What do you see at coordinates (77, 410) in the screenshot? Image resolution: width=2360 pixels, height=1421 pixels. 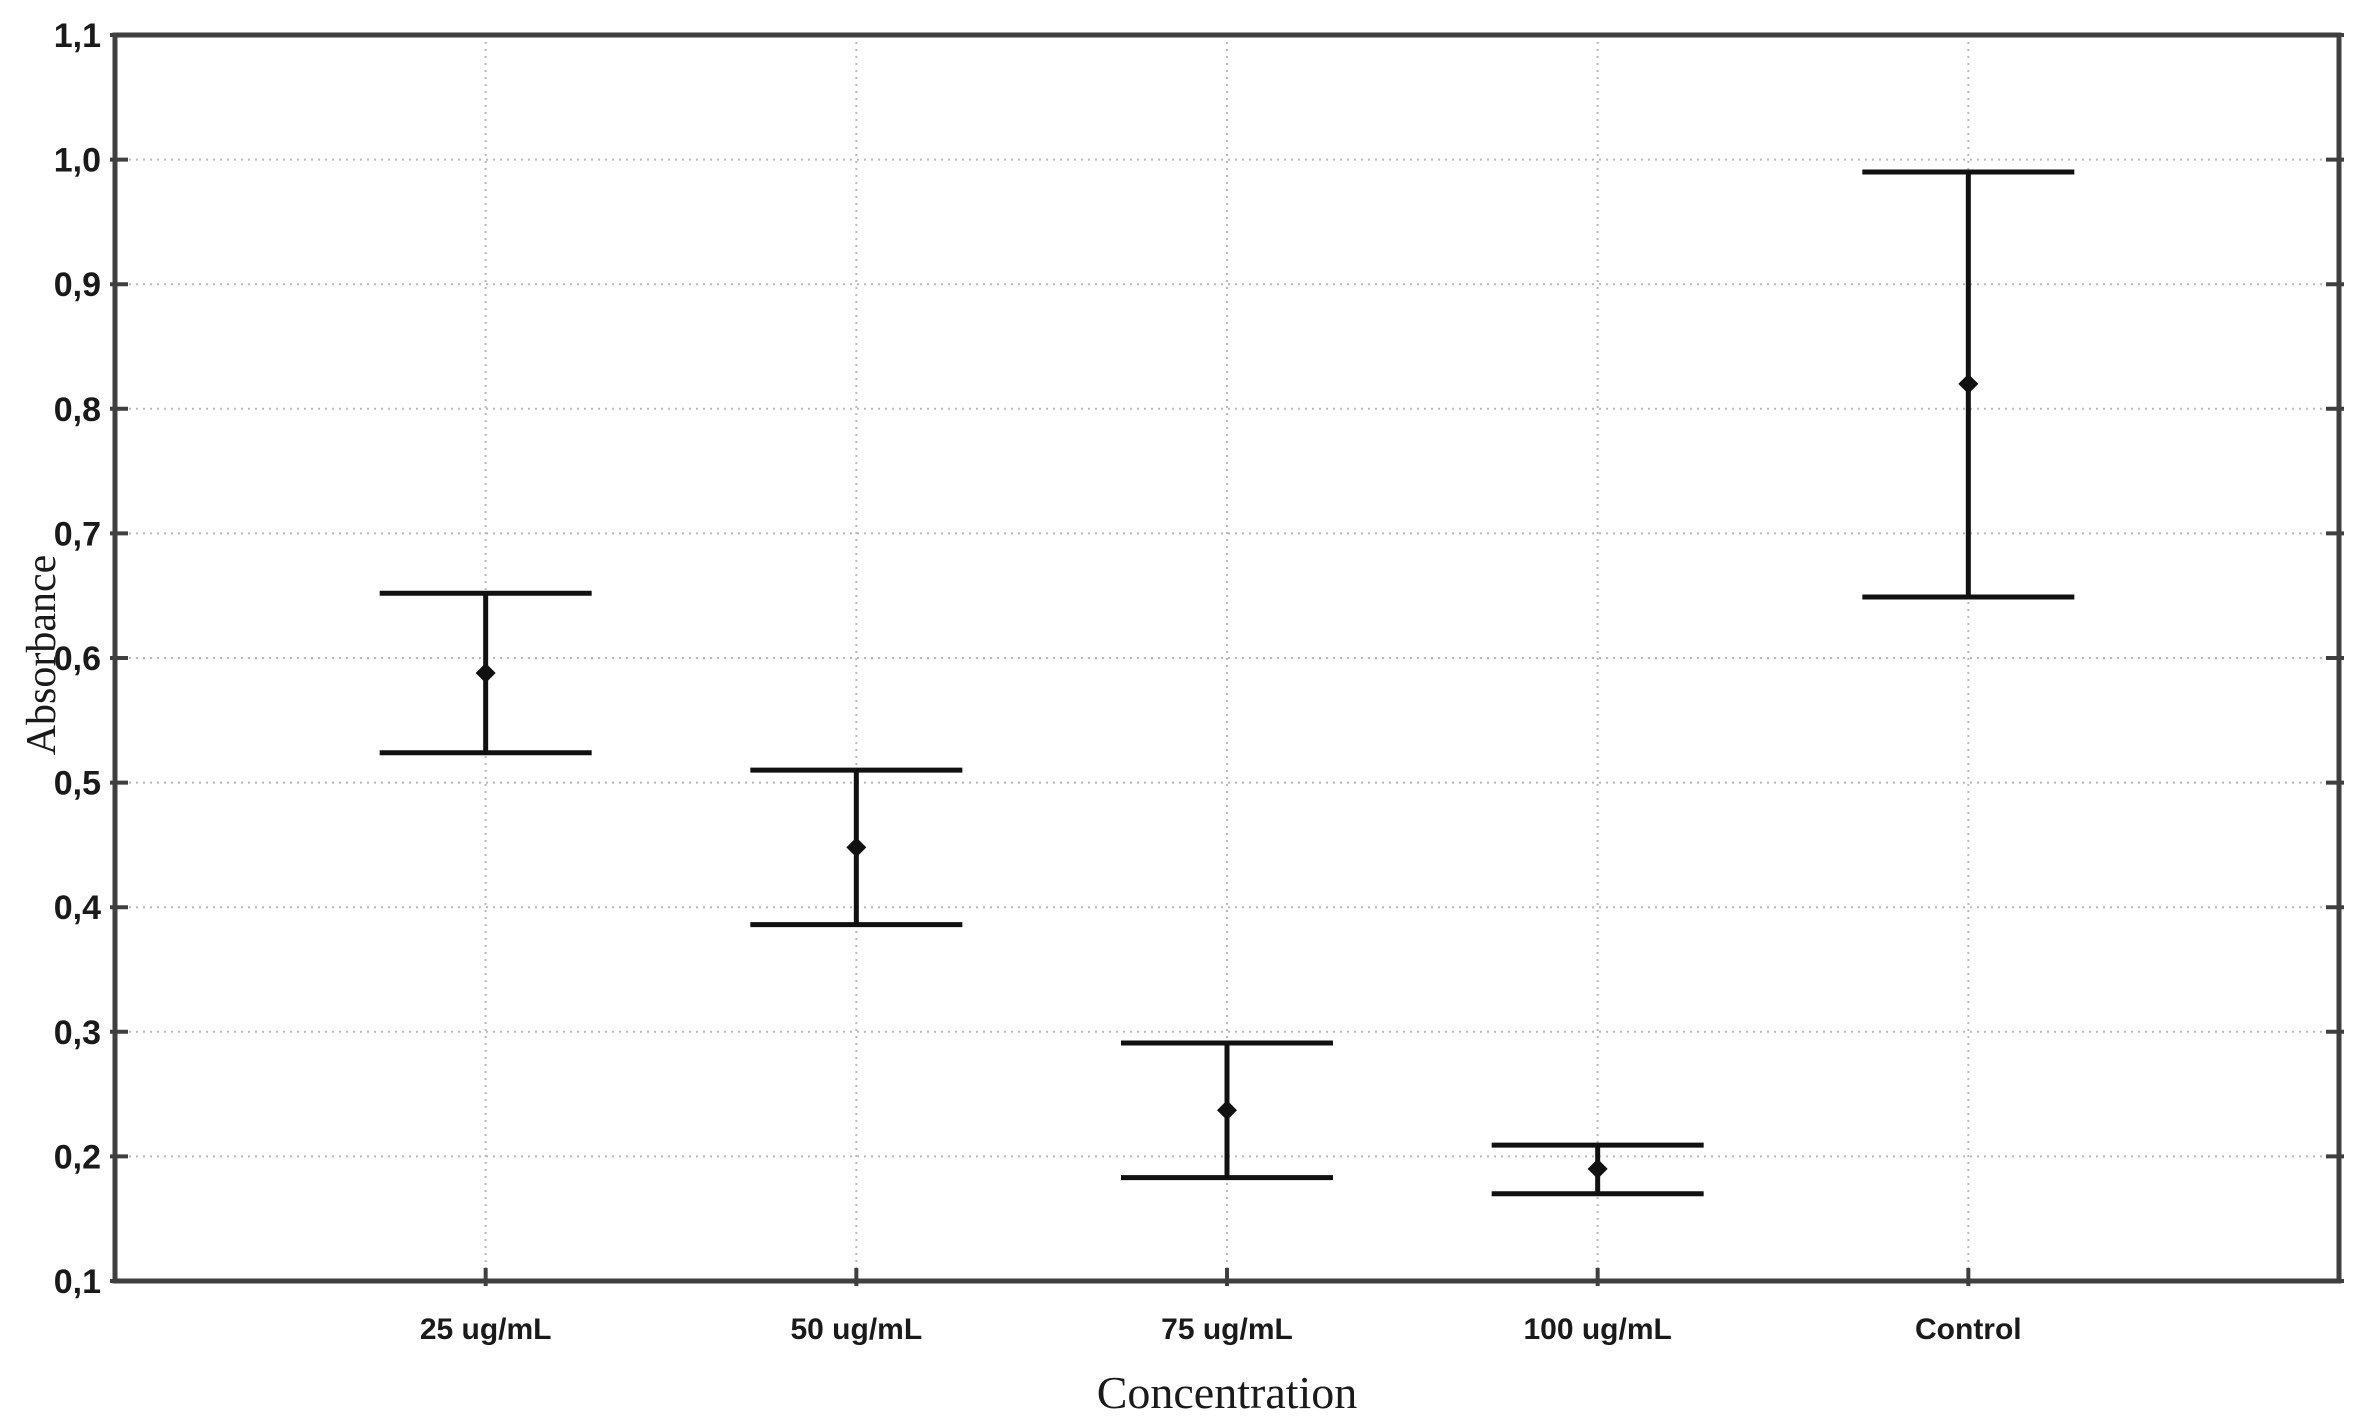 I see `y-tick-label: 0,8` at bounding box center [77, 410].